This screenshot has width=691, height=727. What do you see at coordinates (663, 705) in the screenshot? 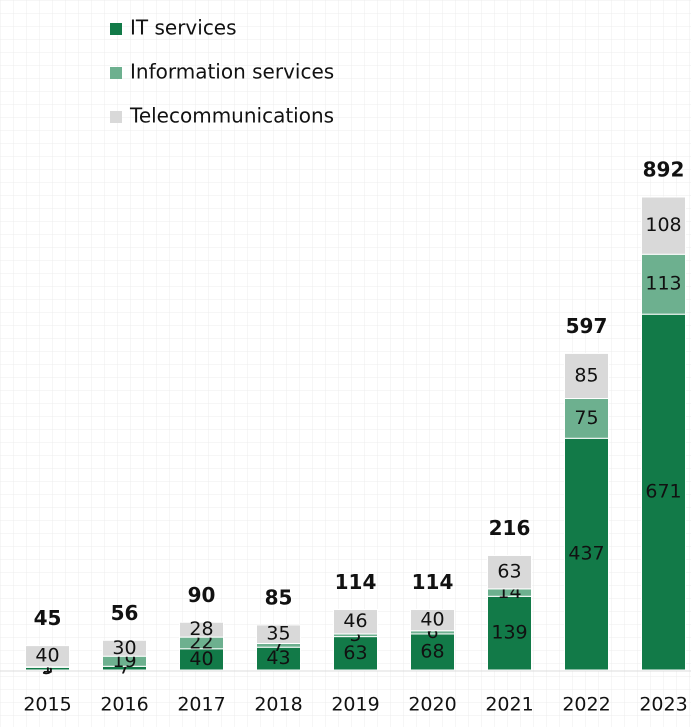
I see `x-tick-label: 2023` at bounding box center [663, 705].